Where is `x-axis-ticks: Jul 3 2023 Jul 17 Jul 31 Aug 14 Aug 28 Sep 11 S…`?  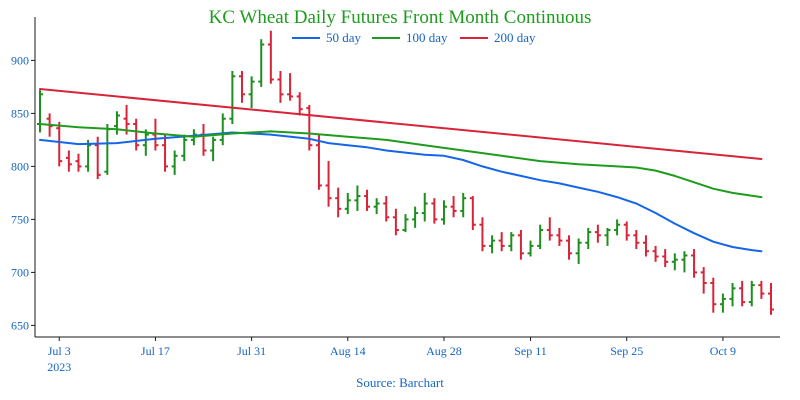
x-axis-ticks: Jul 3 2023 Jul 17 Jul 31 Aug 14 Aug 28 Sep 11 S… is located at coordinates (391, 355).